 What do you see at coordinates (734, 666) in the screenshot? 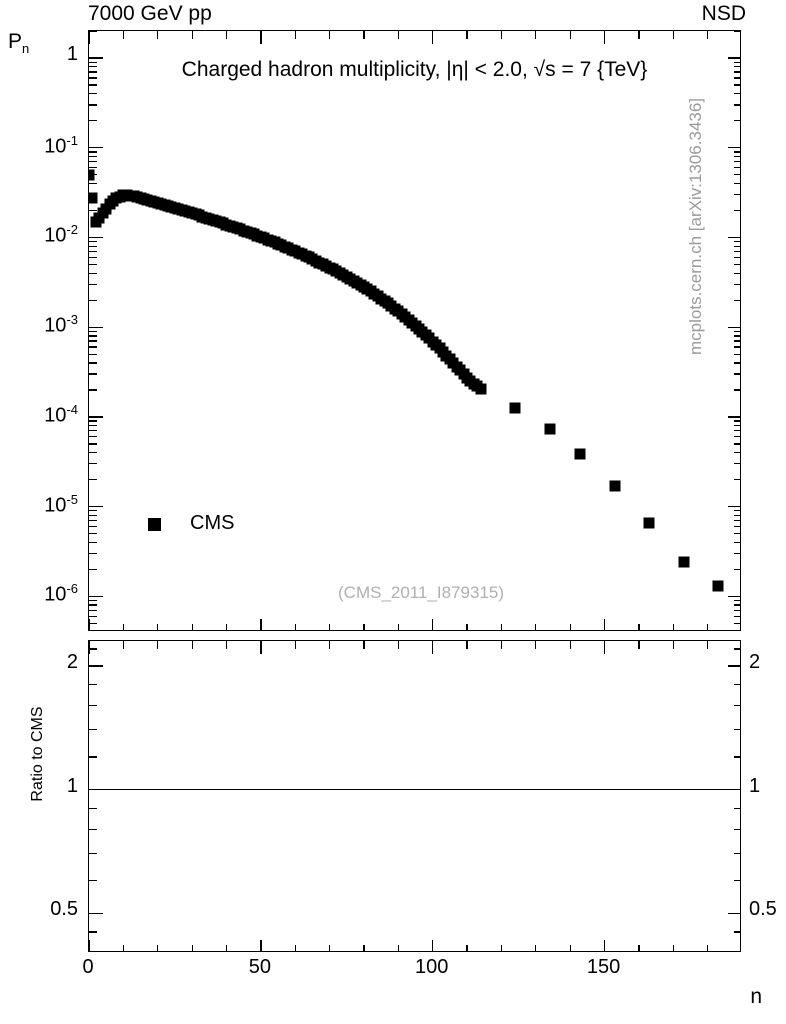
I see `ratio-y-tick-major-right` at bounding box center [734, 666].